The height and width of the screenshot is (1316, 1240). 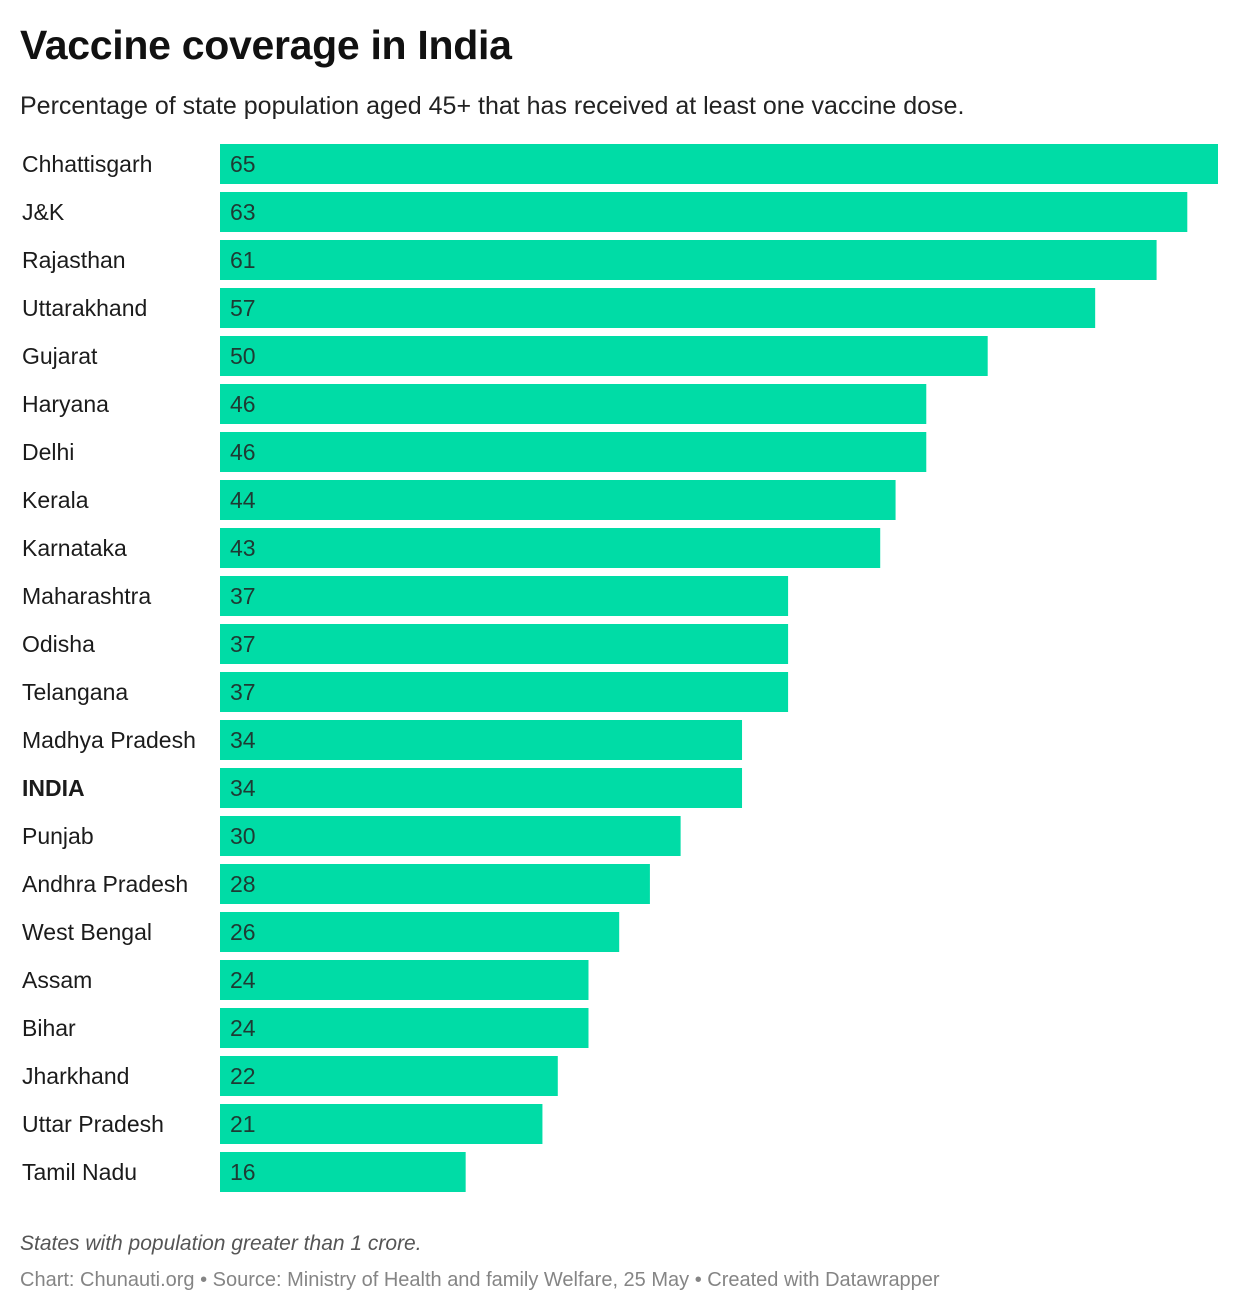 I want to click on bar-j-k, so click(x=704, y=212).